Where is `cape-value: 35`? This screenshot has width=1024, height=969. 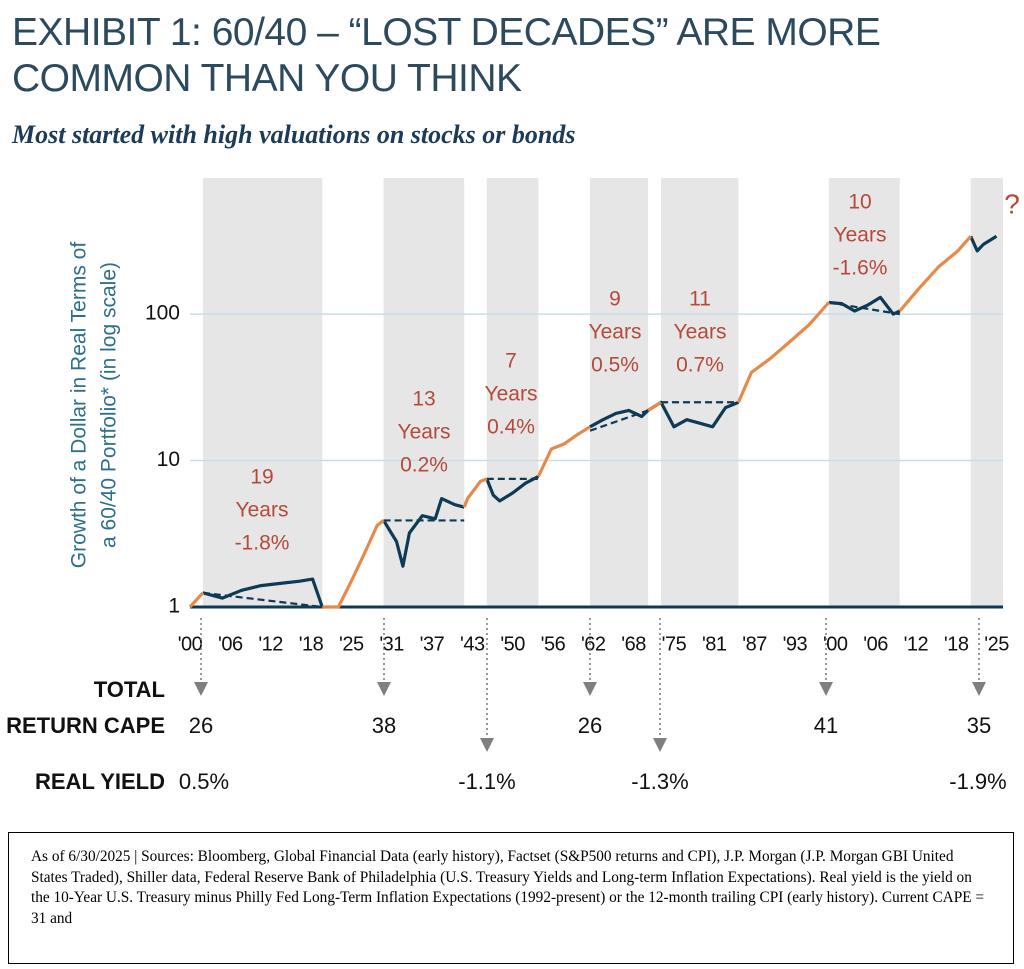 cape-value: 35 is located at coordinates (979, 725).